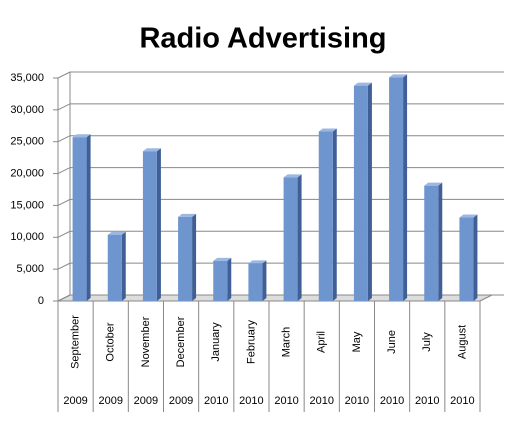 Image resolution: width=516 pixels, height=443 pixels. Describe the element at coordinates (27, 110) in the screenshot. I see `y-tick-label: 30,000` at that location.